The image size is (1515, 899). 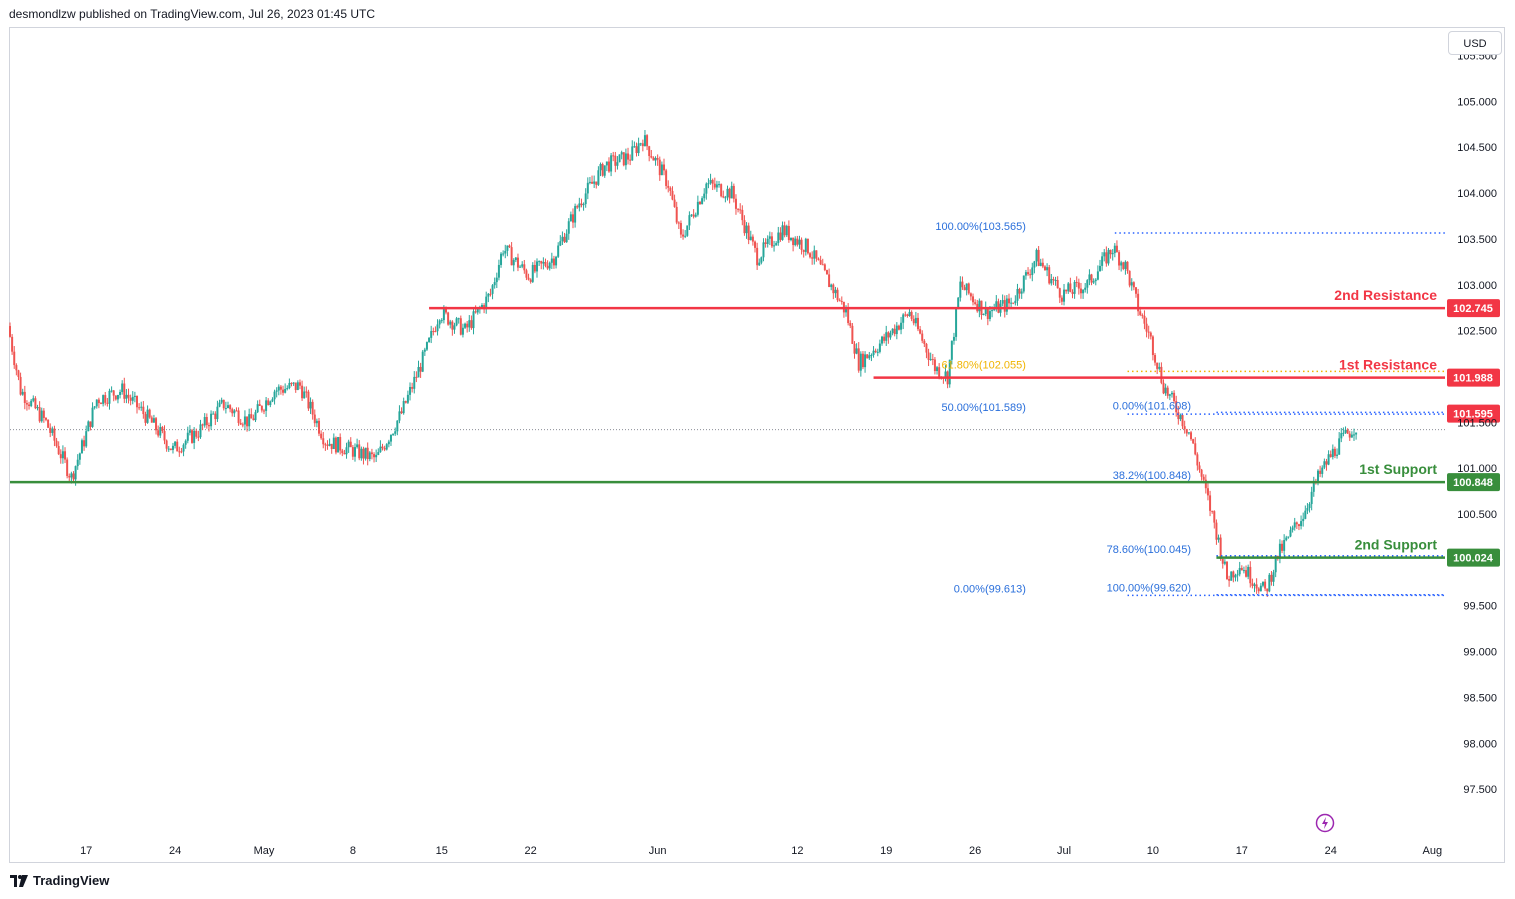 What do you see at coordinates (59, 880) in the screenshot?
I see `footer-brand: TradingView` at bounding box center [59, 880].